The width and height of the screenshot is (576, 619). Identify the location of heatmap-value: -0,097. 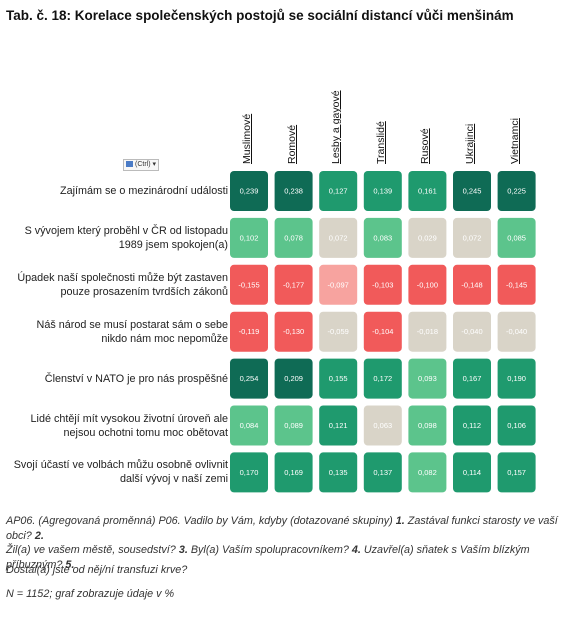
(338, 284).